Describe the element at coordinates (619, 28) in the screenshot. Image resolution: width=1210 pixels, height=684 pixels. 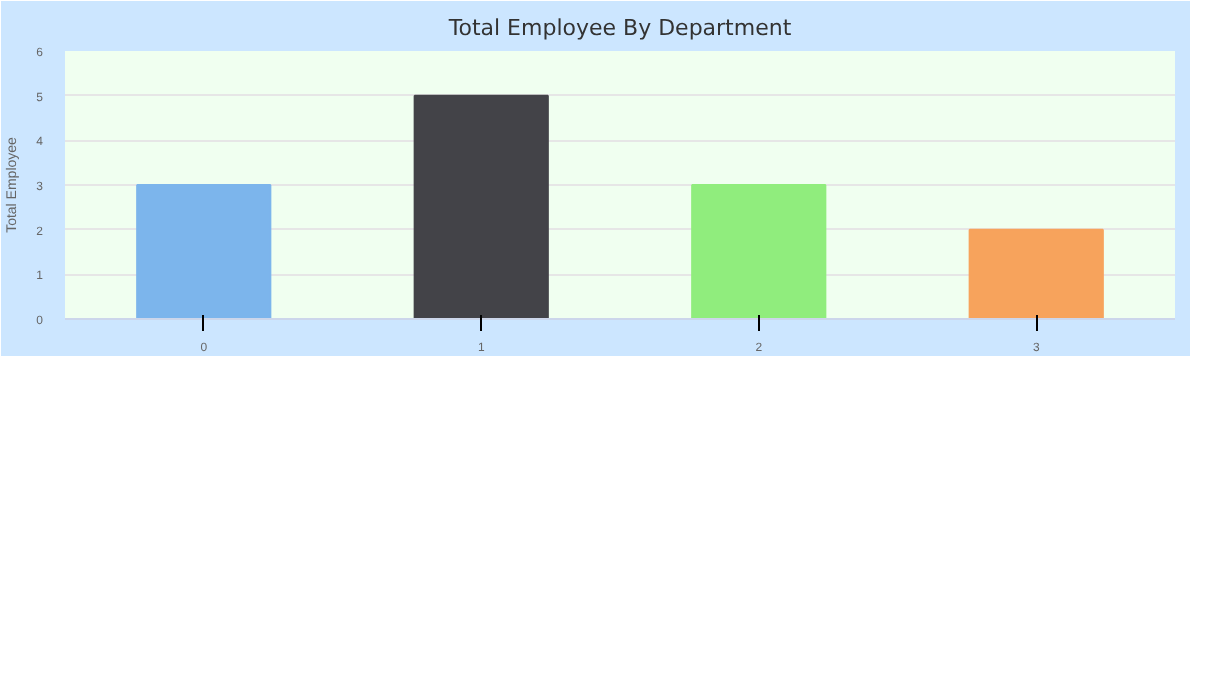
I see `chart-title: Total Employee By Department` at that location.